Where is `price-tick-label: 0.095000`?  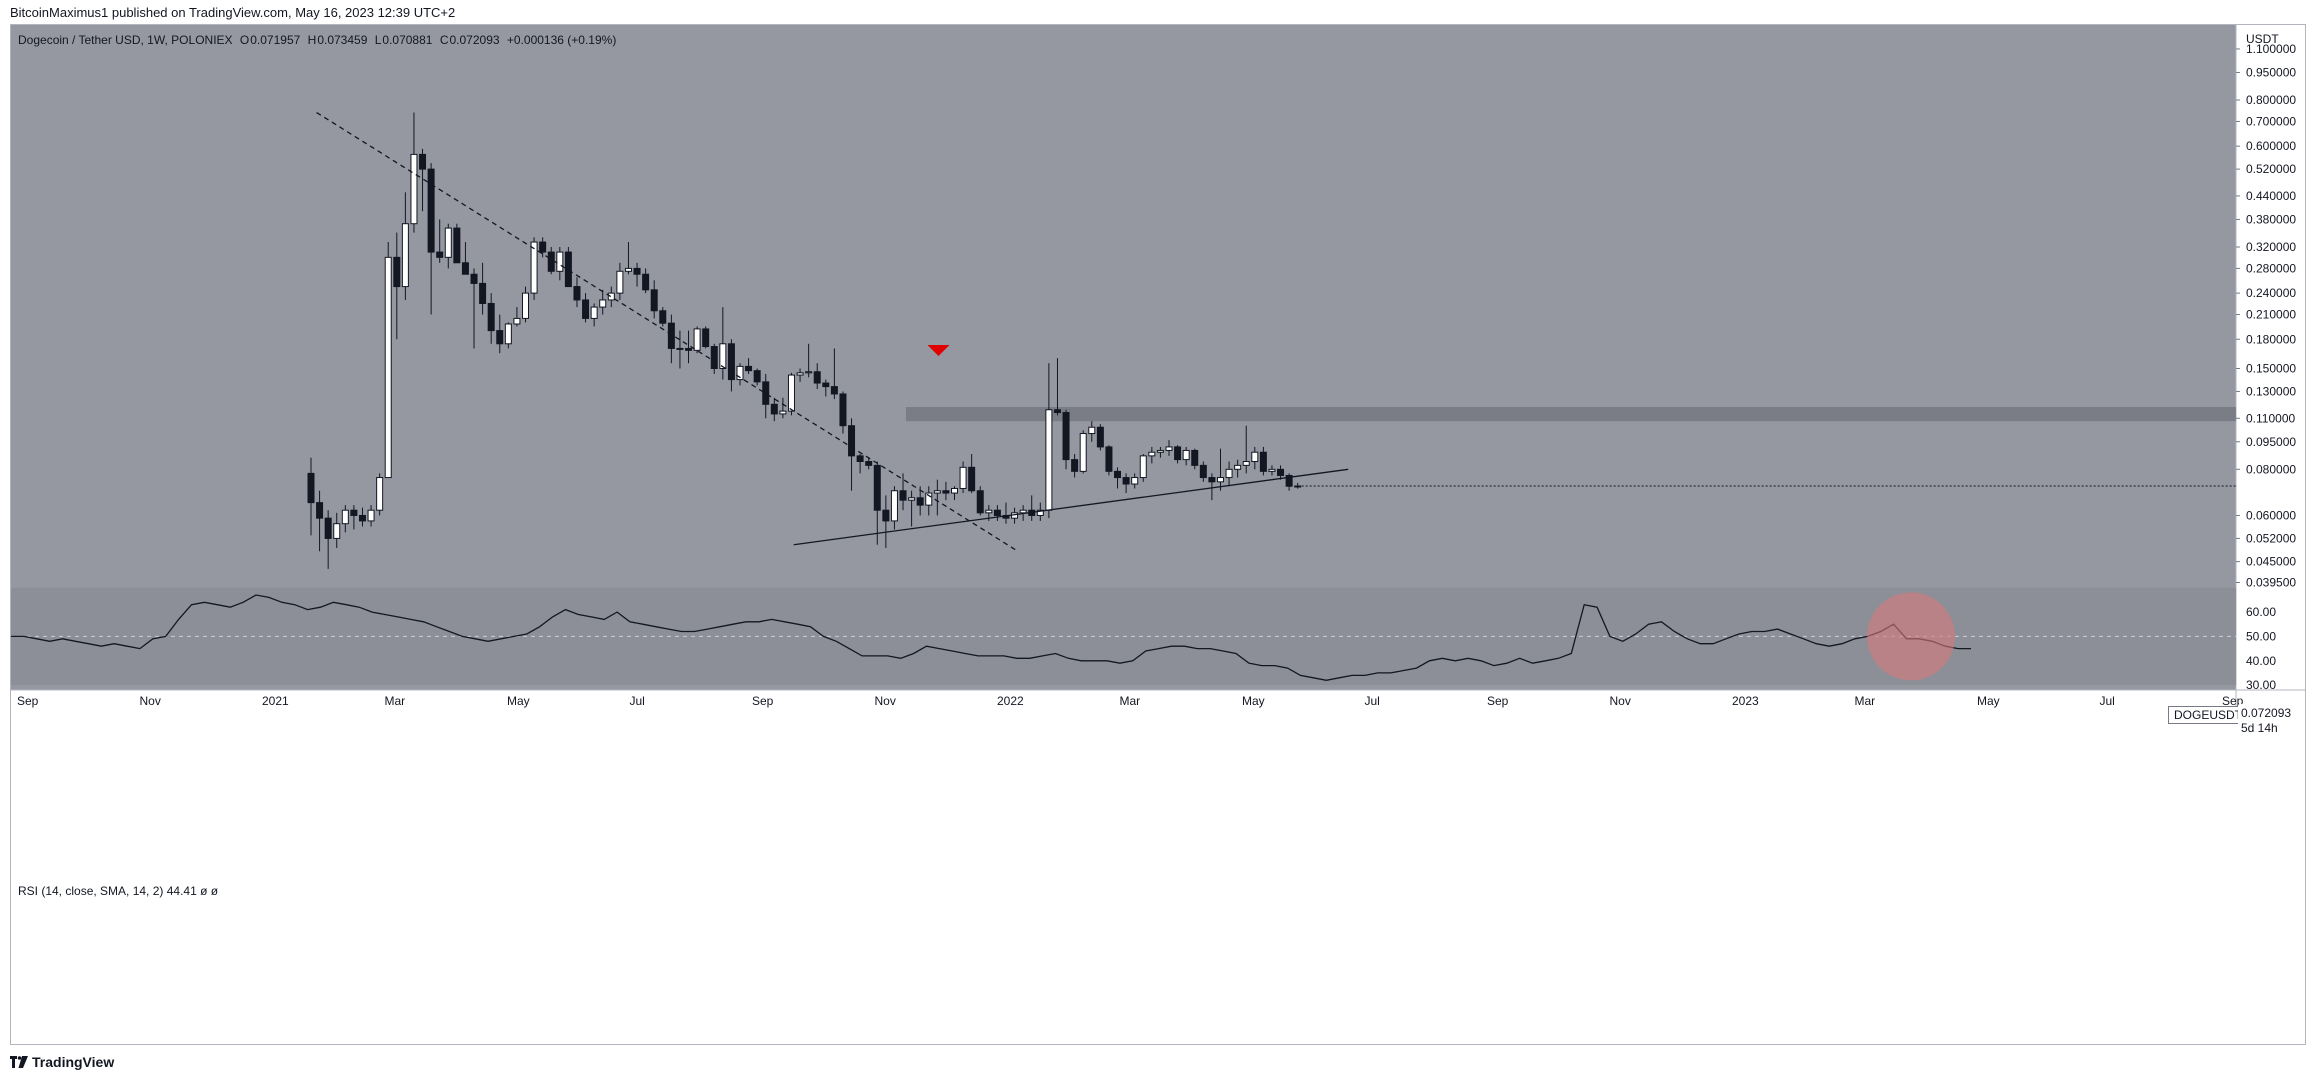 price-tick-label: 0.095000 is located at coordinates (2271, 442).